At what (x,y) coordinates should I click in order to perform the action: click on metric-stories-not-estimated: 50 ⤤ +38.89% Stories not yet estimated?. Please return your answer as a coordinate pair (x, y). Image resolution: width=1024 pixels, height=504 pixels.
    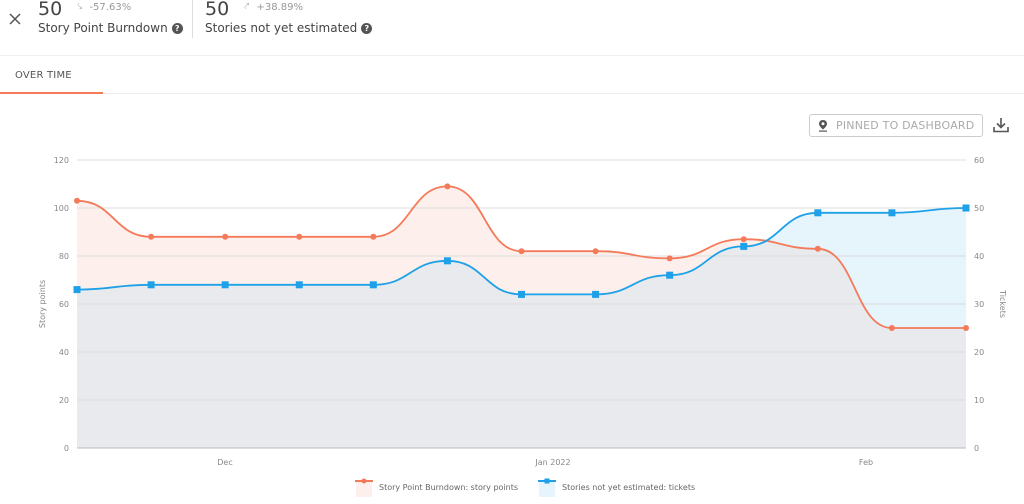
    Looking at the image, I should click on (289, 17).